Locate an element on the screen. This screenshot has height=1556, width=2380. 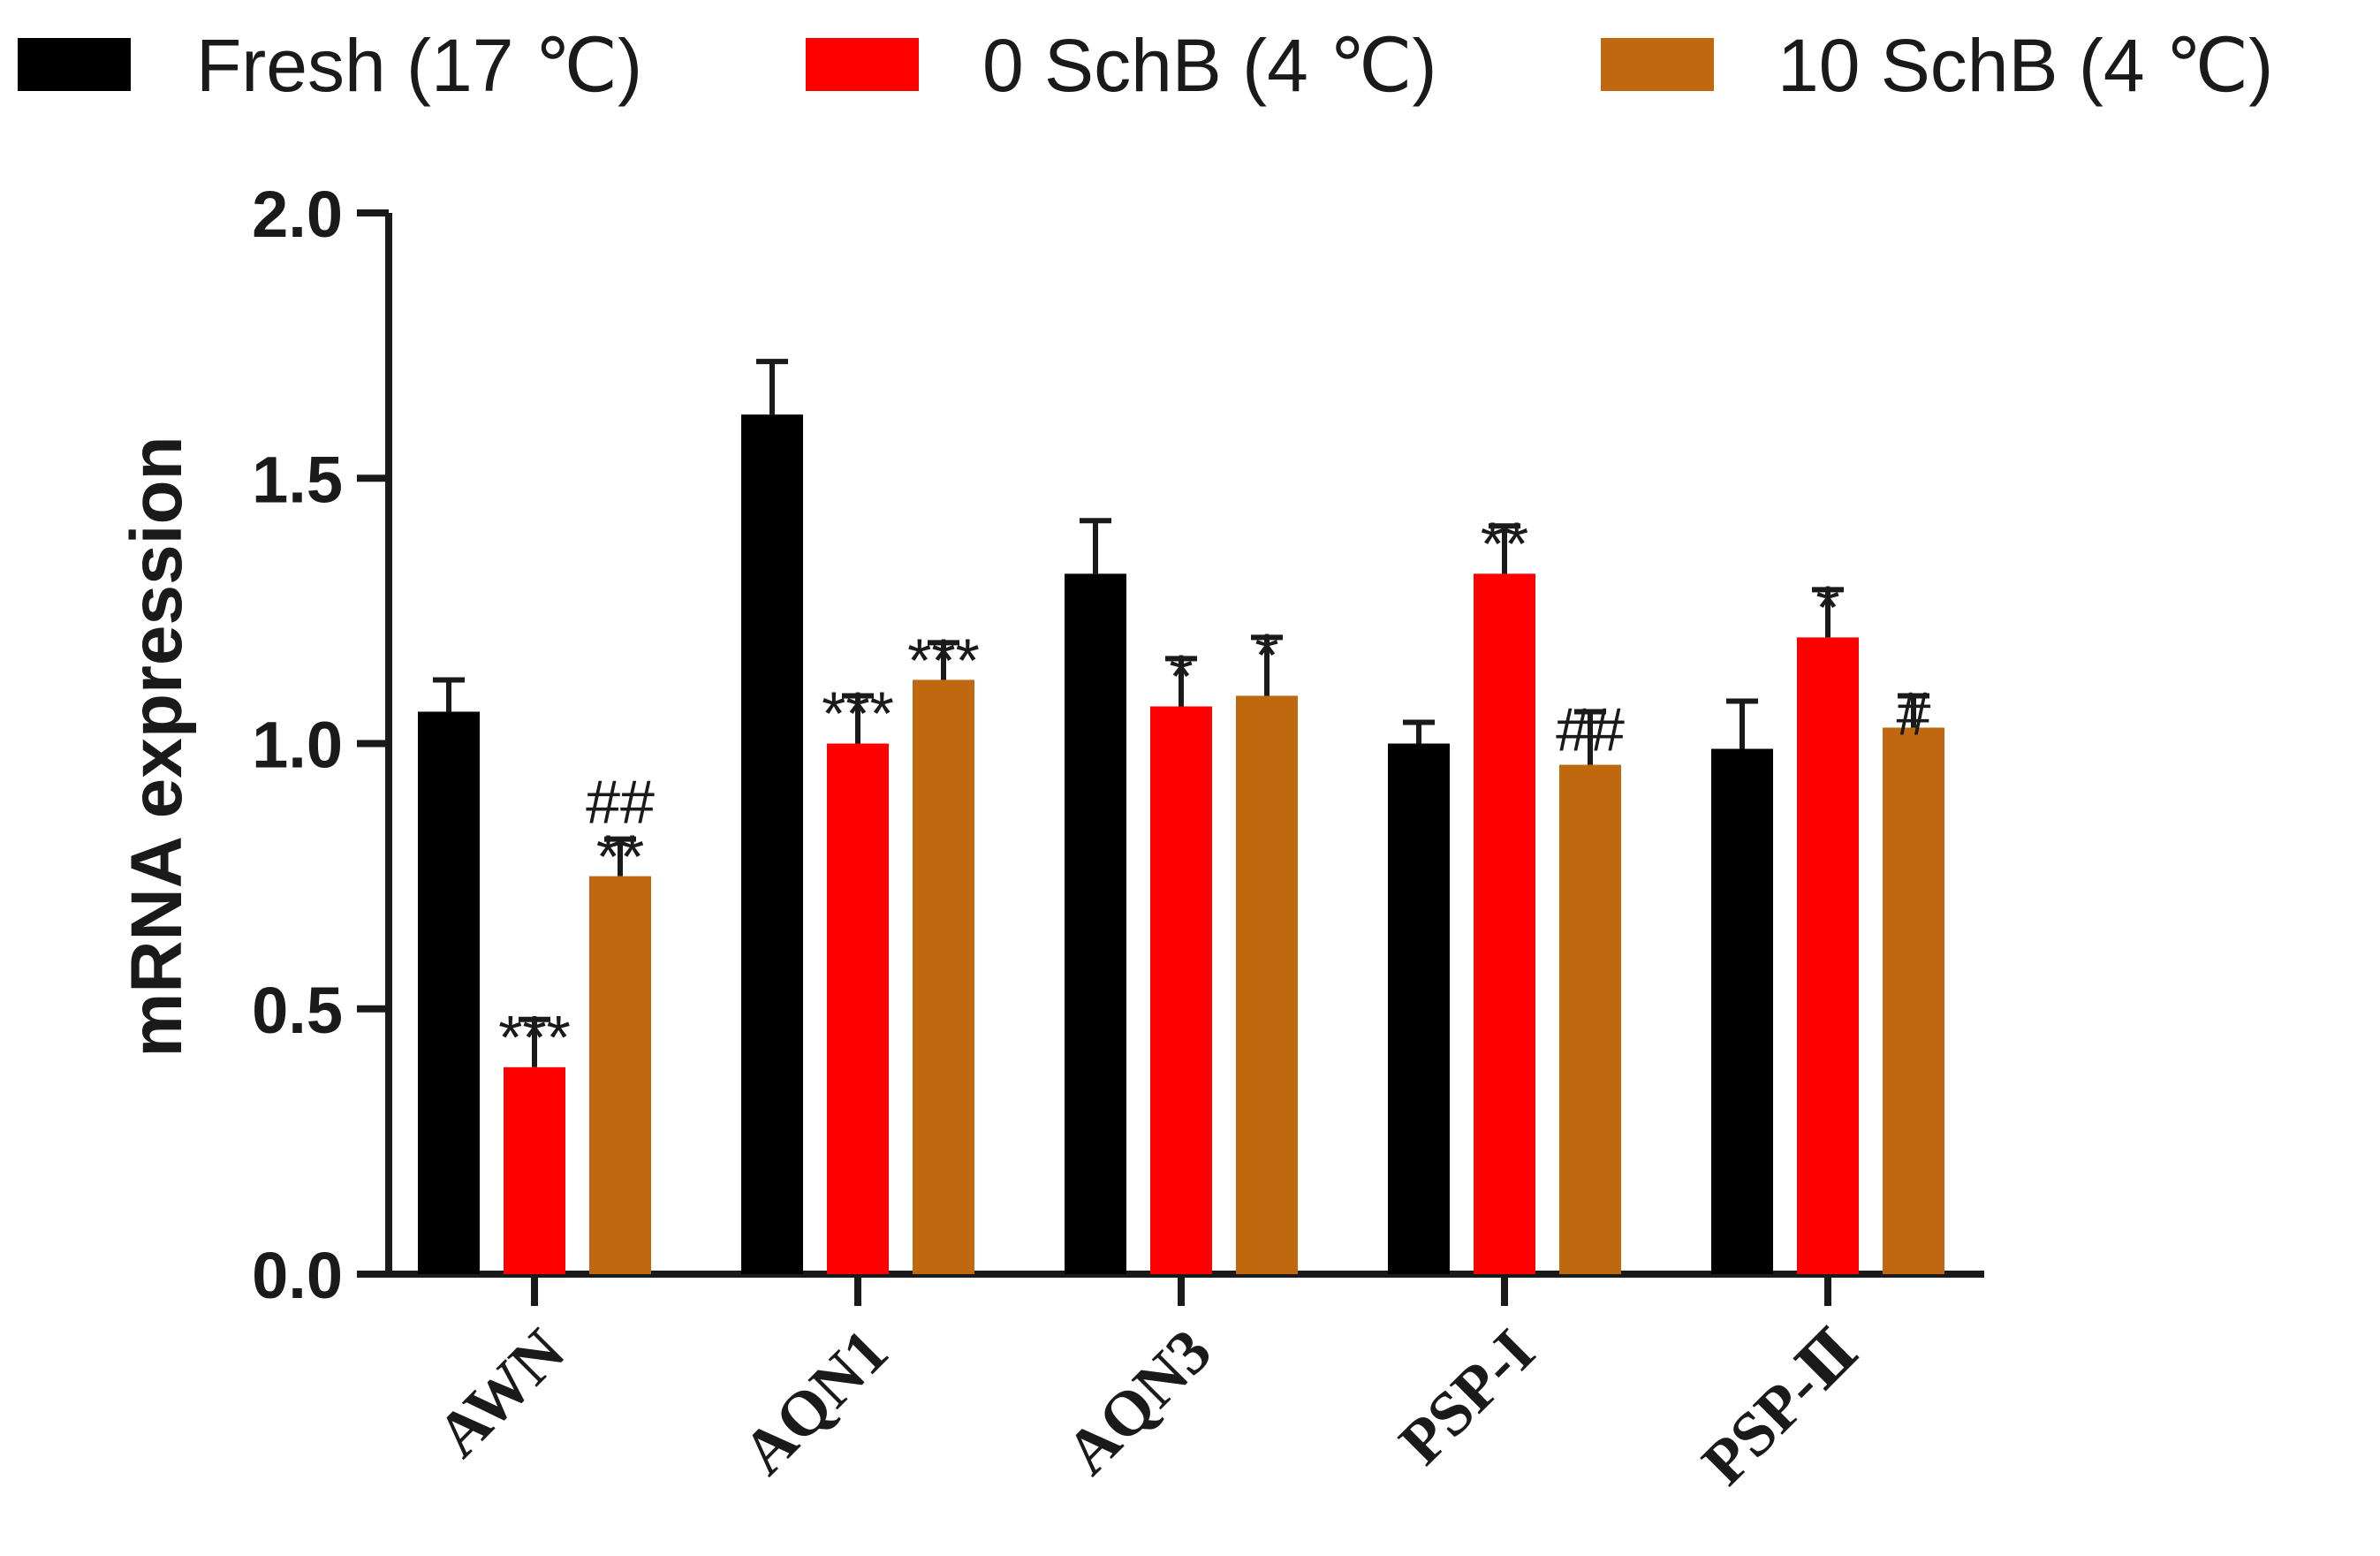
x-category-label: PSP-Ⅱ is located at coordinates (1779, 1407).